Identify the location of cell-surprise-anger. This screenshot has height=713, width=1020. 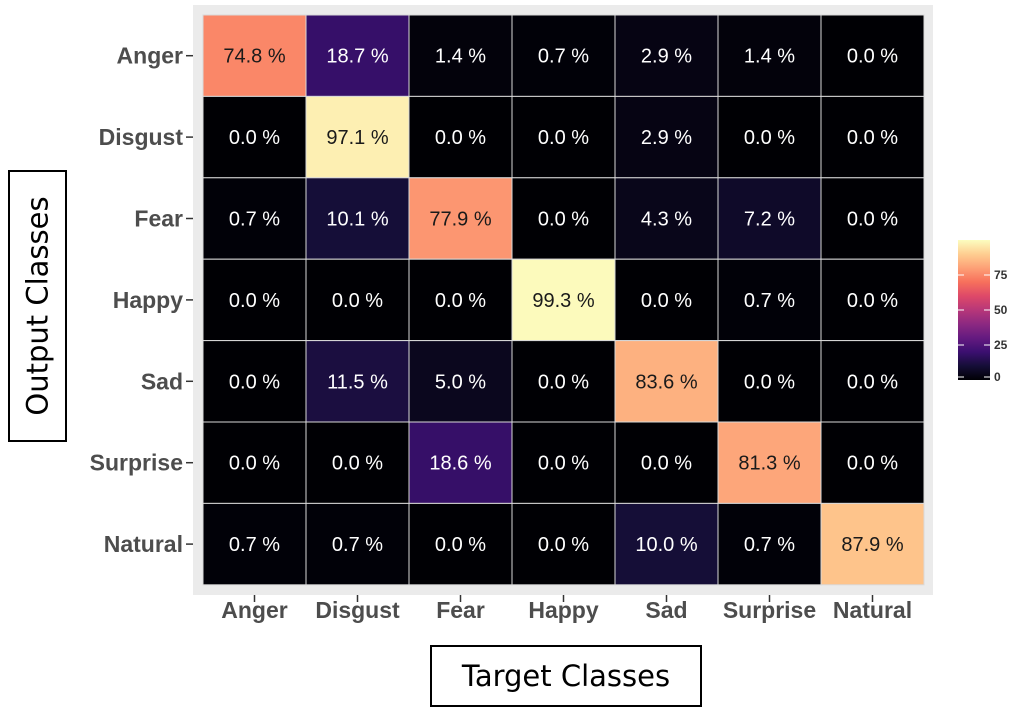
(254, 462).